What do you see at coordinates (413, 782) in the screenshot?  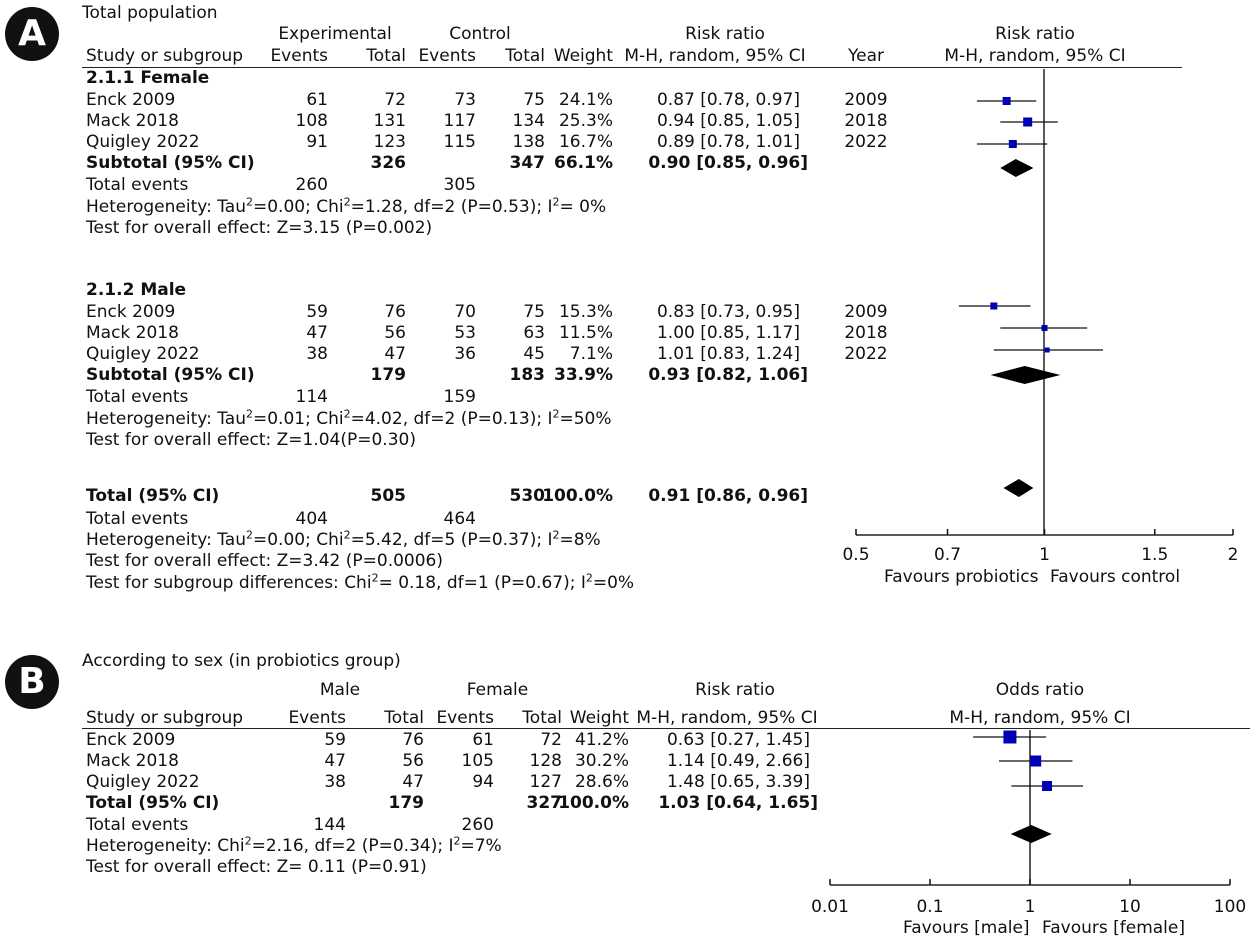 I see `total1: 47` at bounding box center [413, 782].